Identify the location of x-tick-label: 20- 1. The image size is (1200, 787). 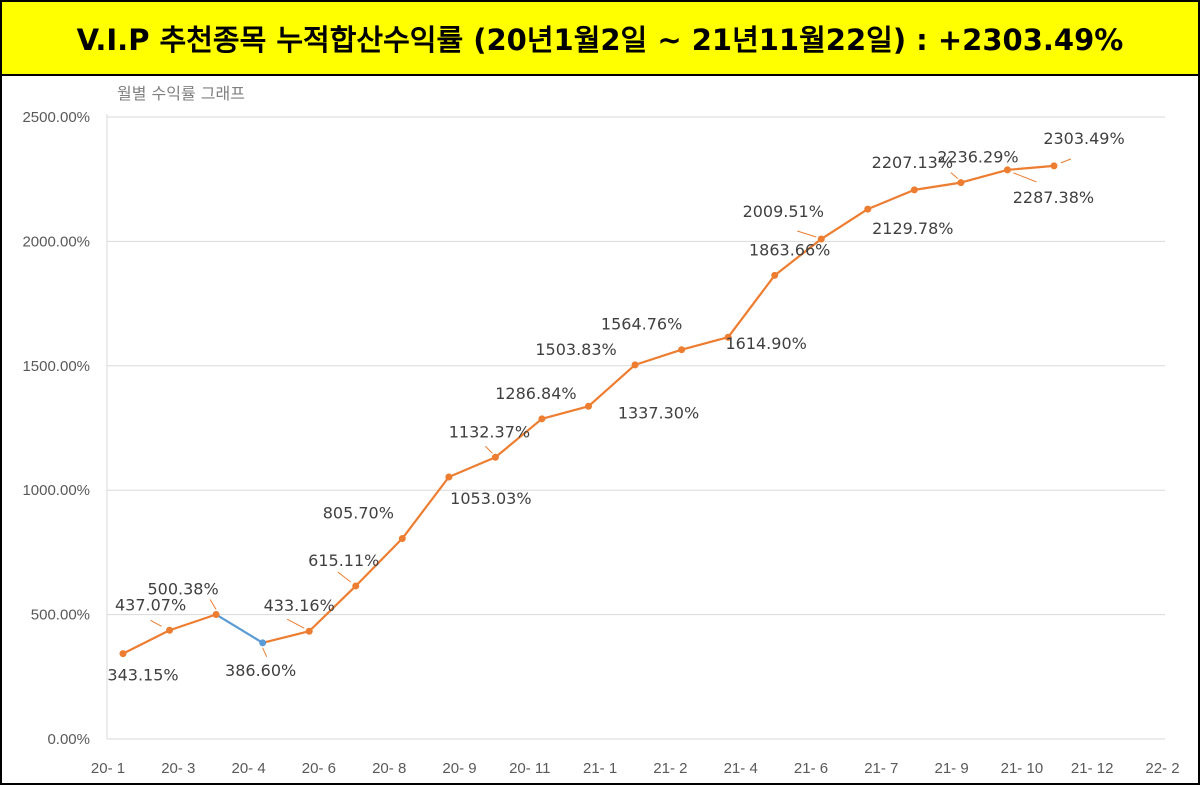
(108, 768).